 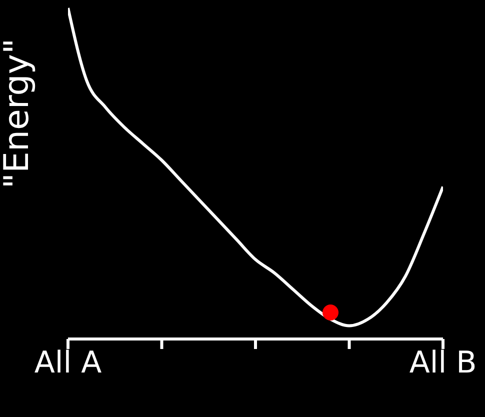 I want to click on x-tick-label: All B, so click(x=443, y=362).